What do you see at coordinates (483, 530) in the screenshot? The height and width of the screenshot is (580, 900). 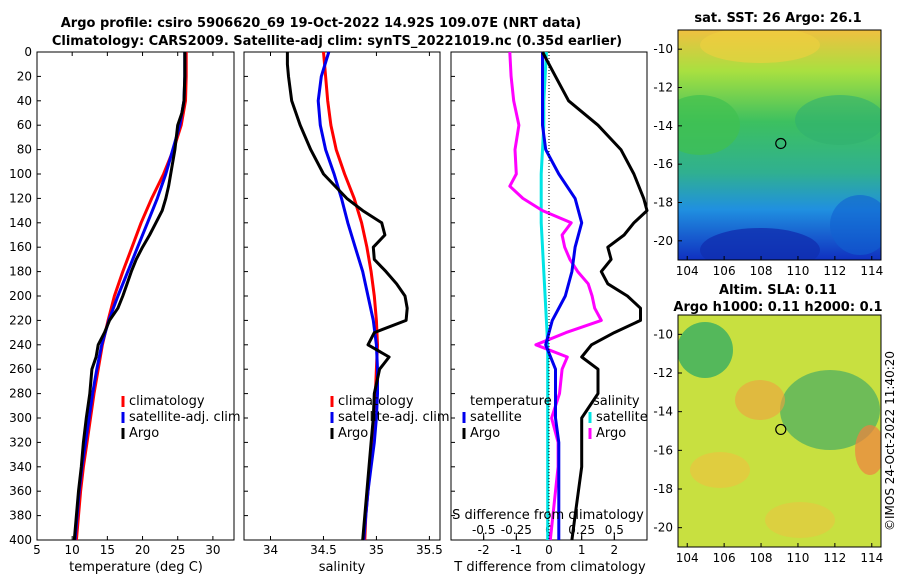 I see `s-difference-tick-label: -0.5` at bounding box center [483, 530].